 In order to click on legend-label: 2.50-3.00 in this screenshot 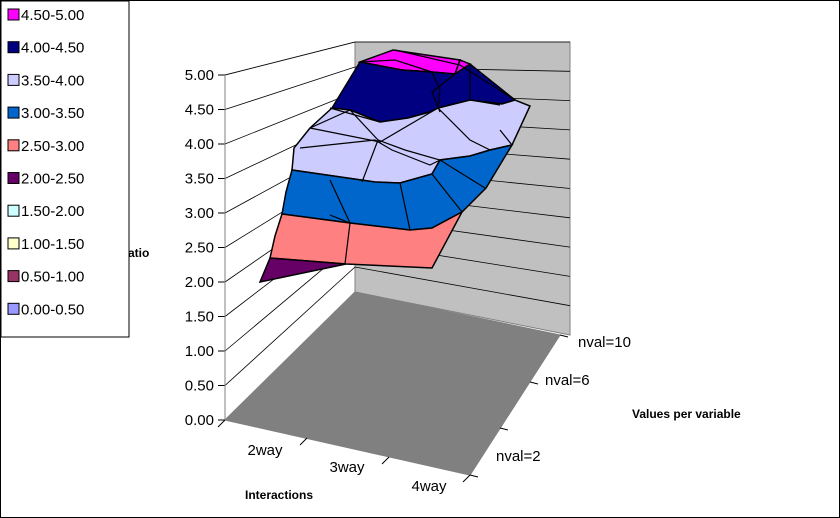, I will do `click(52, 146)`.